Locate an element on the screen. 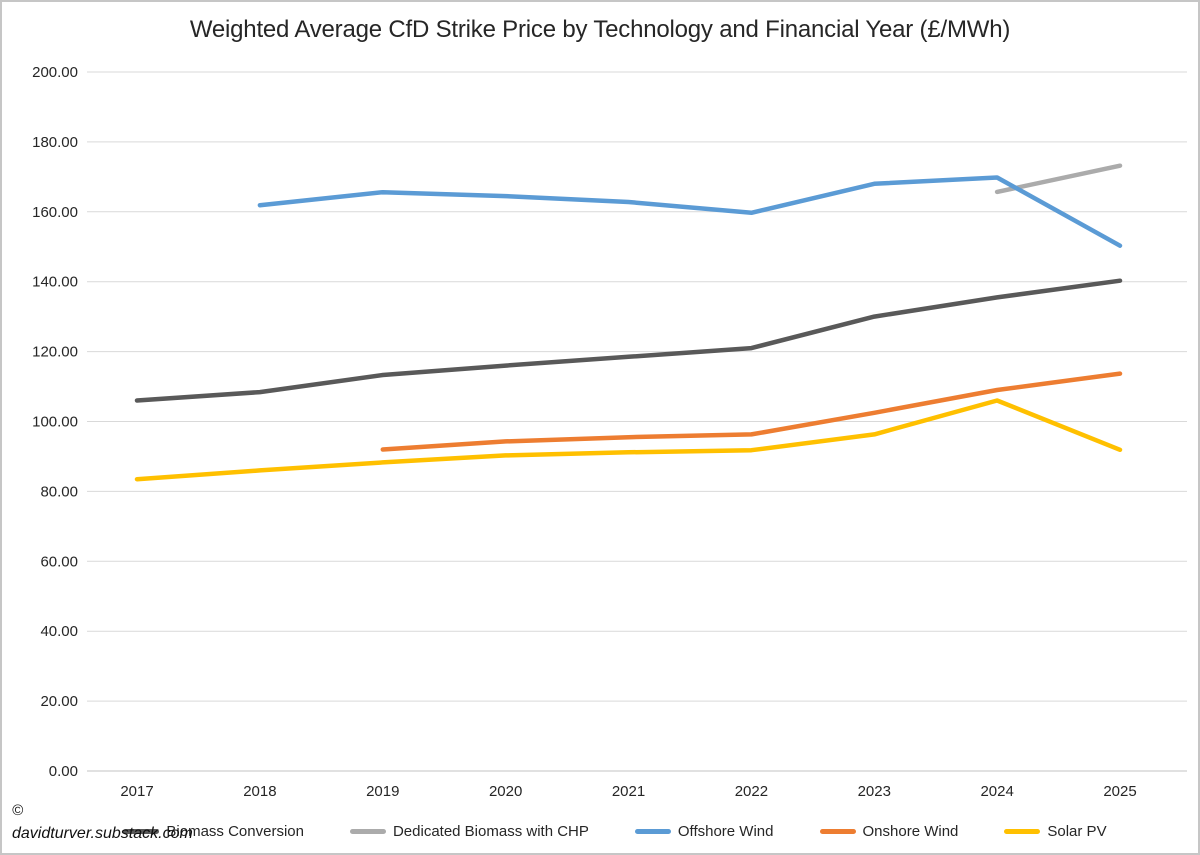  y-tick-label: 120.00 is located at coordinates (55, 352).